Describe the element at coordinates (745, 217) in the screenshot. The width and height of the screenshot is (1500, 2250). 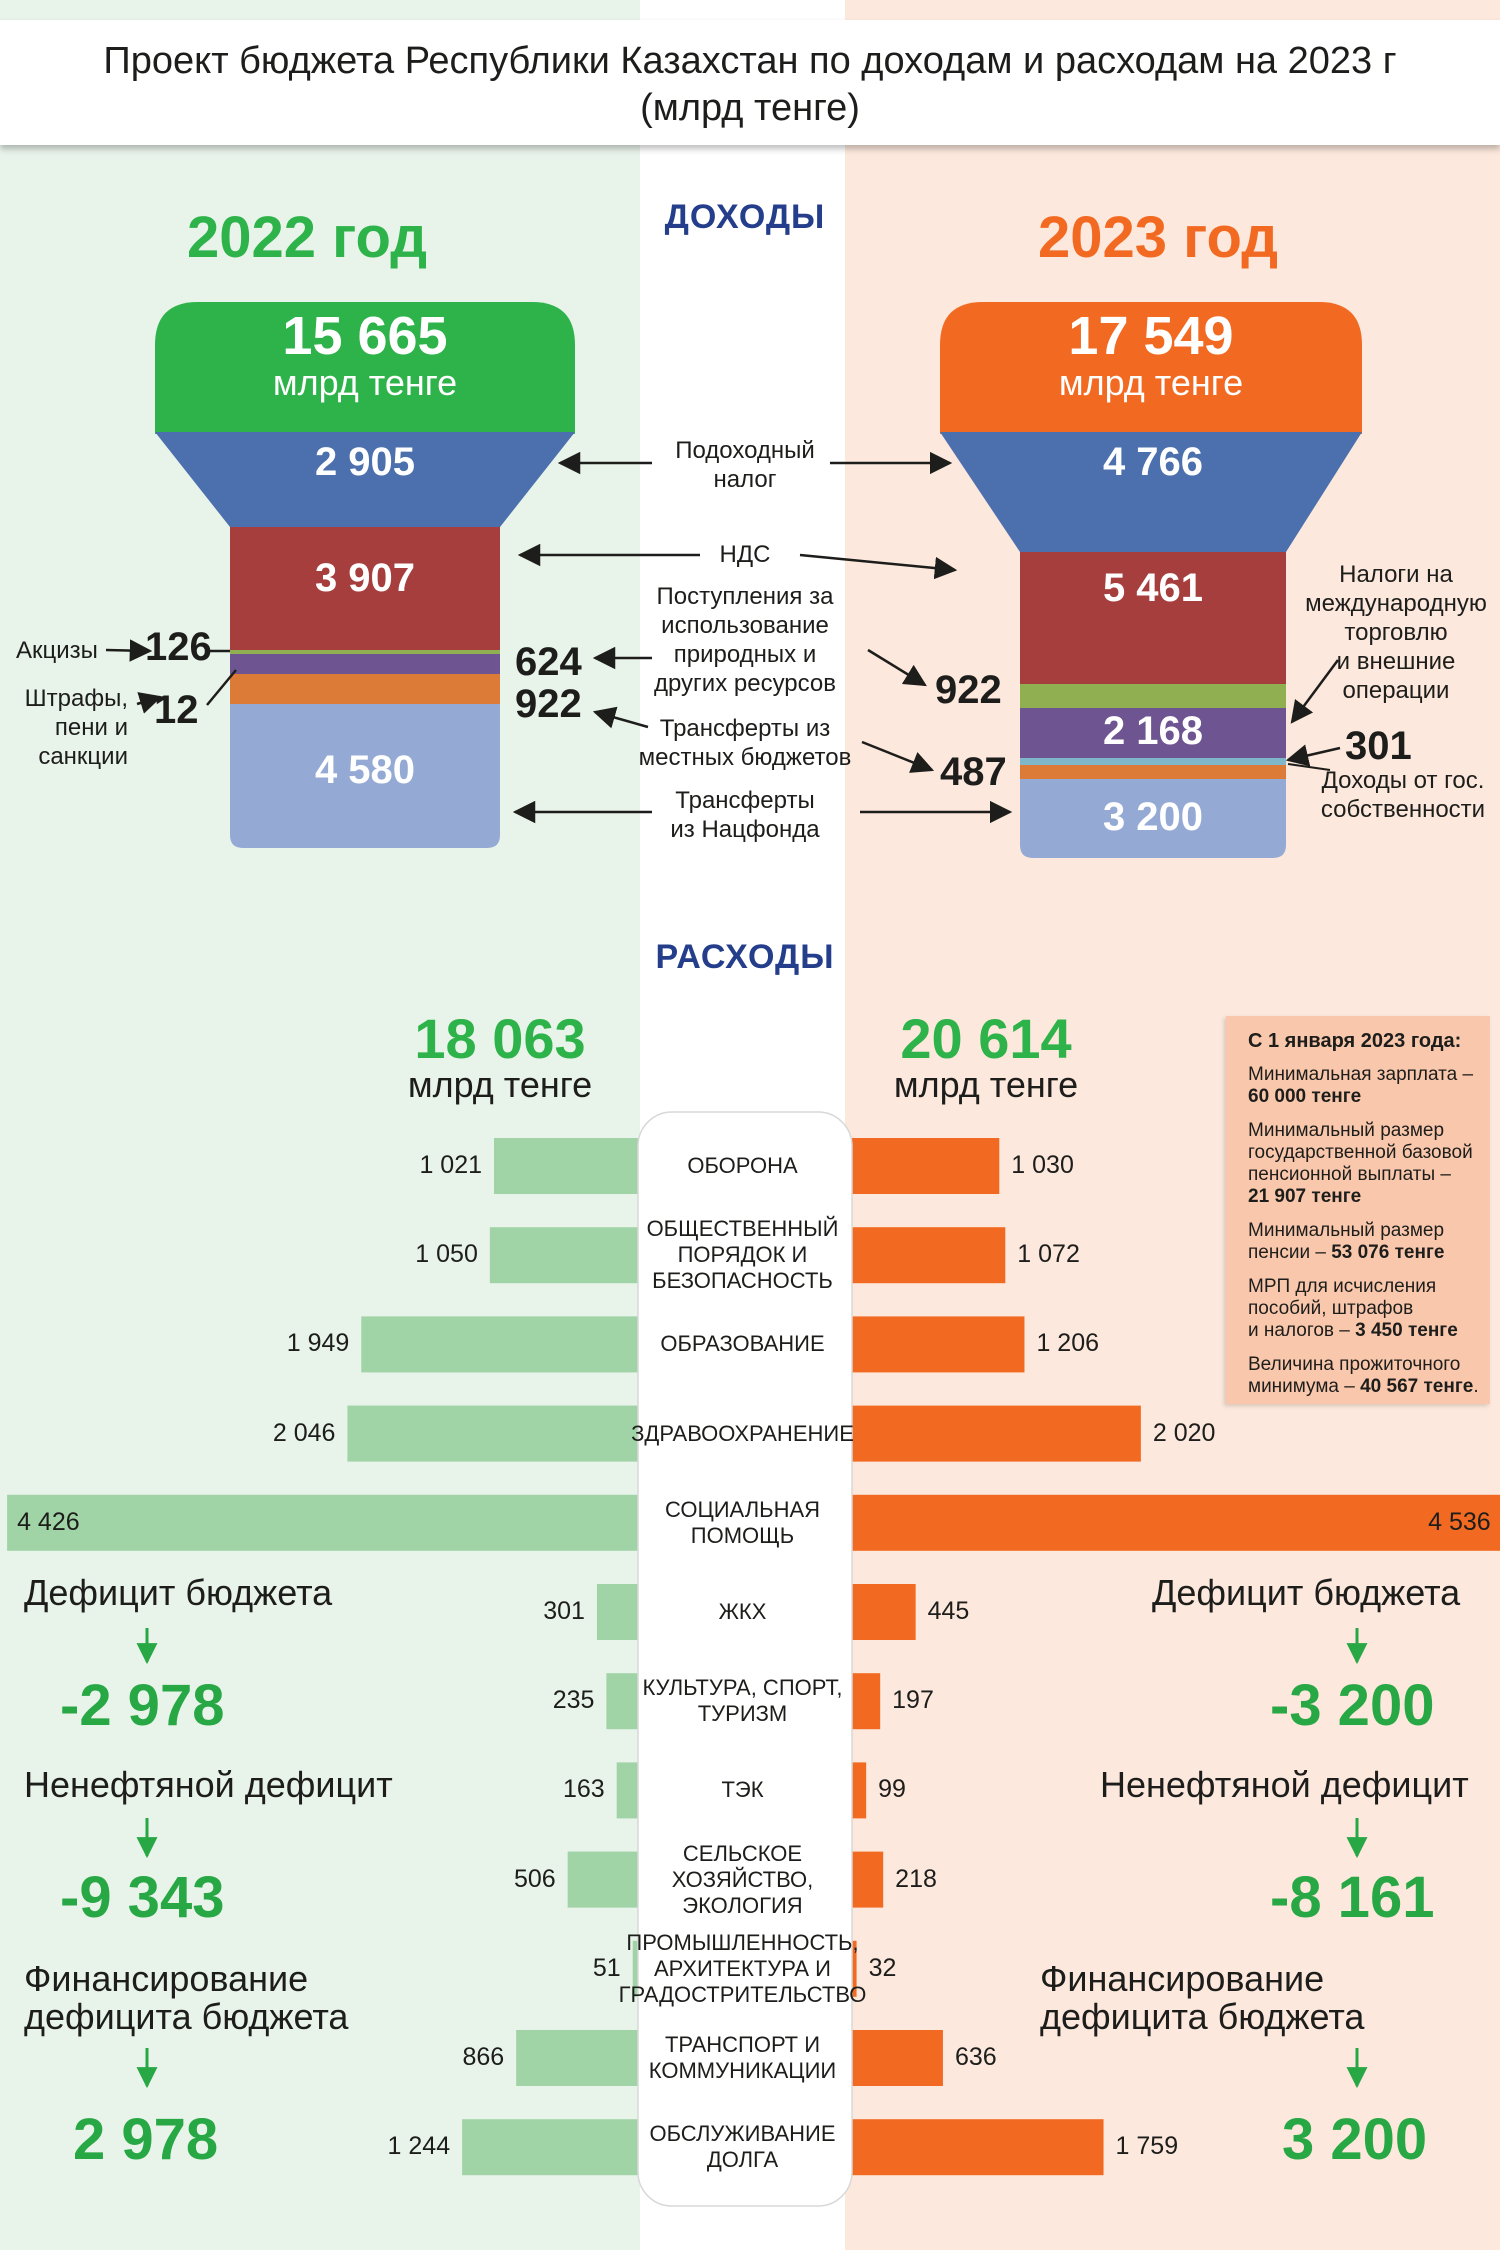
I see `section-income-title: ДОХОДЫ` at that location.